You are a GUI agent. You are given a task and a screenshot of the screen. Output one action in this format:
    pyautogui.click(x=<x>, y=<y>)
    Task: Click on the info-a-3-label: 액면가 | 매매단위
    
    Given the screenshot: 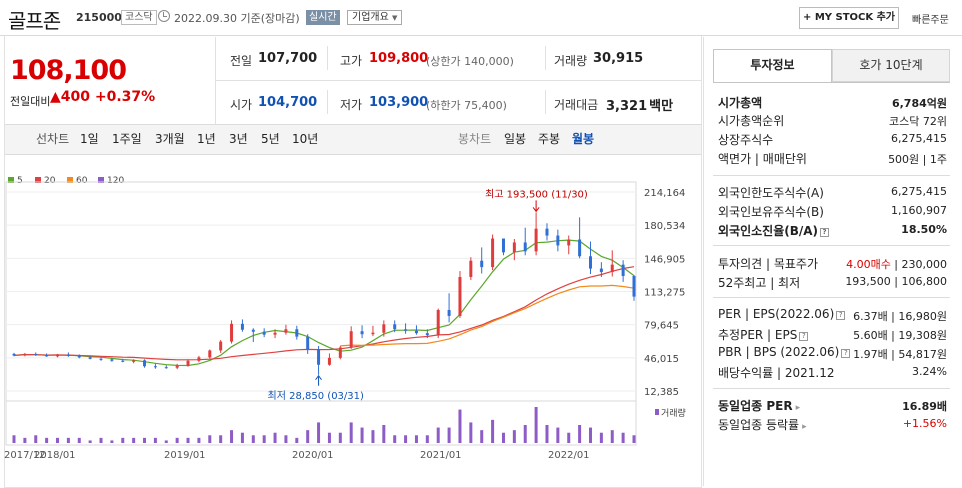 What is the action you would take?
    pyautogui.click(x=762, y=159)
    